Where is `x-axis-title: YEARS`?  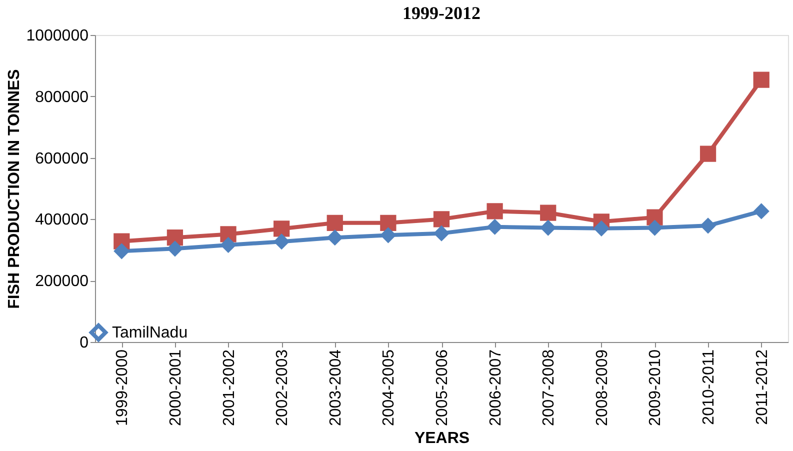
x-axis-title: YEARS is located at coordinates (442, 439).